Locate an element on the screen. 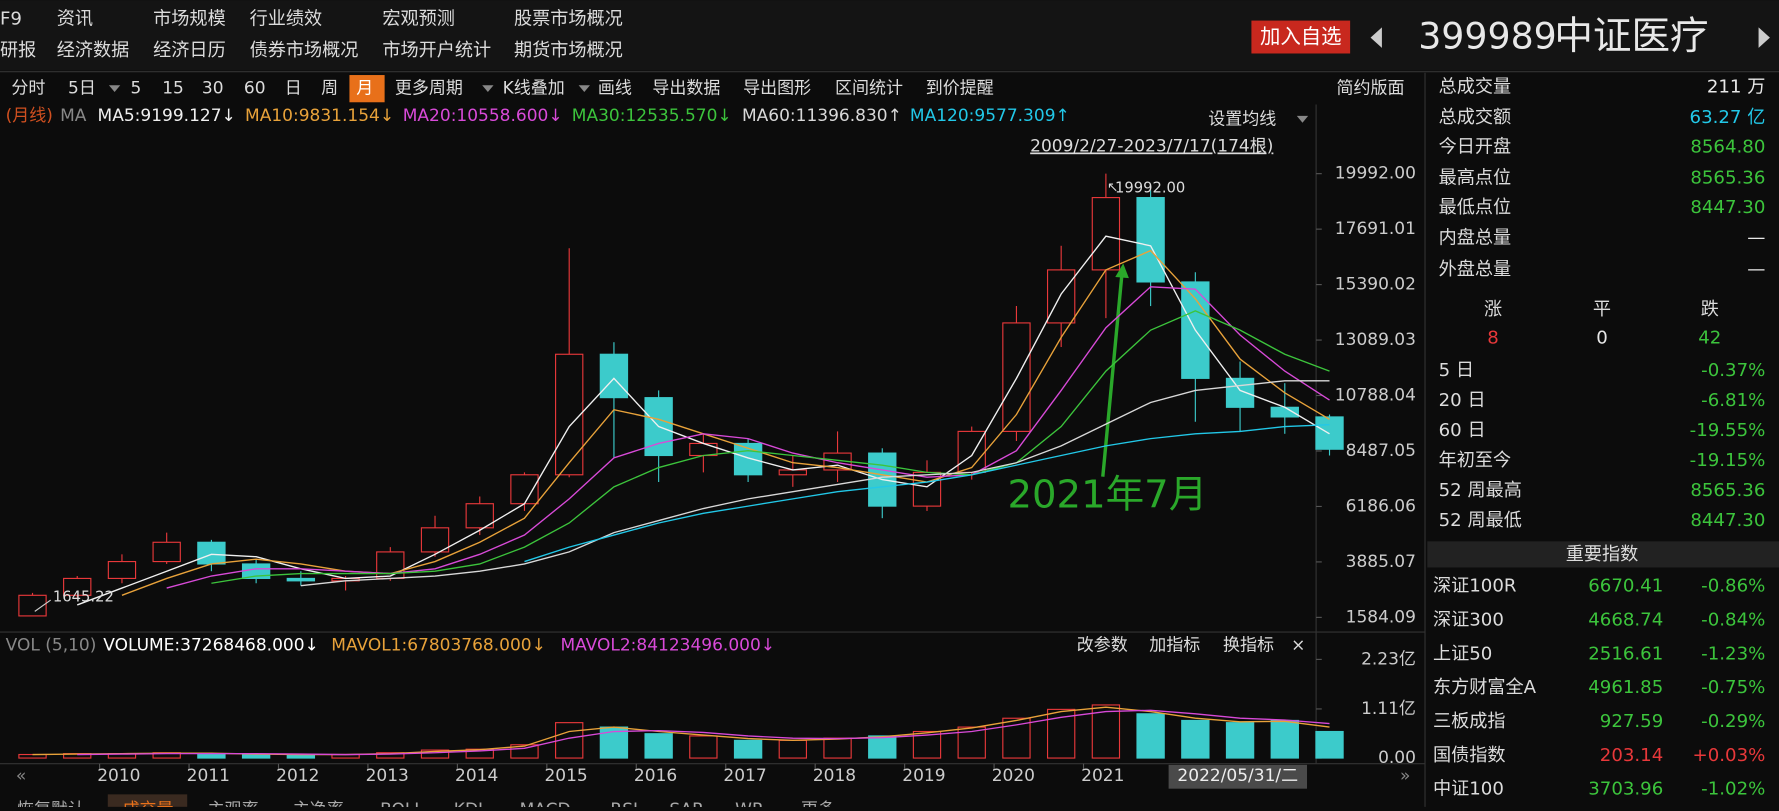 The image size is (1779, 811). breadth-value: 0 is located at coordinates (1602, 337).